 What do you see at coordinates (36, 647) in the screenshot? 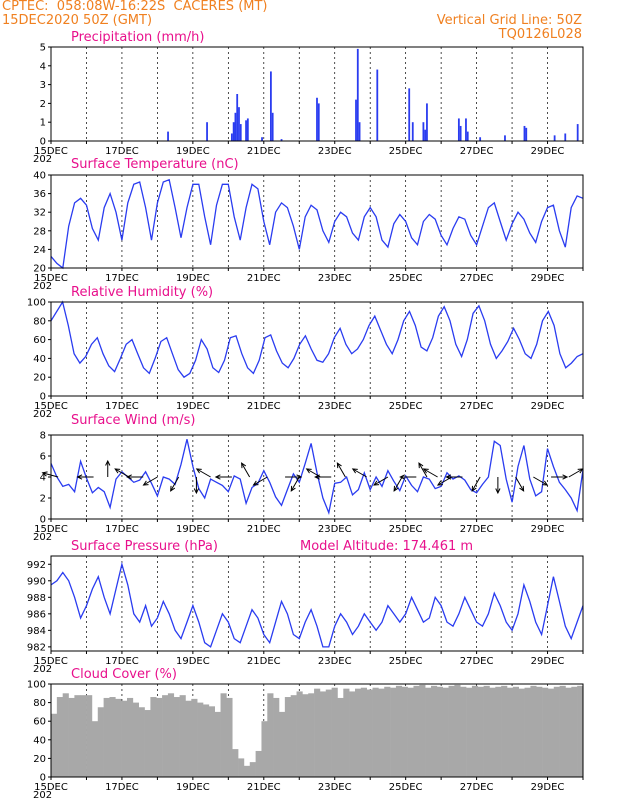
I see `y-tick-label: 982` at bounding box center [36, 647].